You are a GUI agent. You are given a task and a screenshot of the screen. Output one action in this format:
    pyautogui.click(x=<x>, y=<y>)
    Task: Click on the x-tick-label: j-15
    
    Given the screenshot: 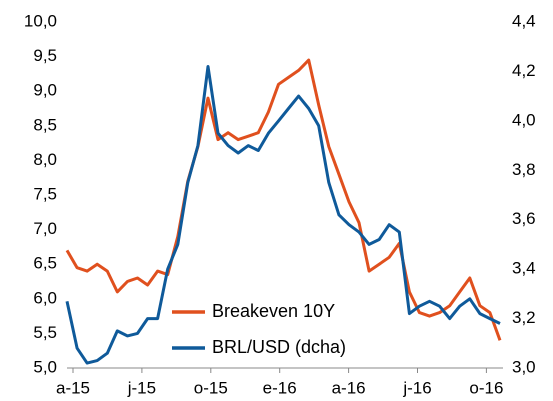 What is the action you would take?
    pyautogui.click(x=141, y=387)
    